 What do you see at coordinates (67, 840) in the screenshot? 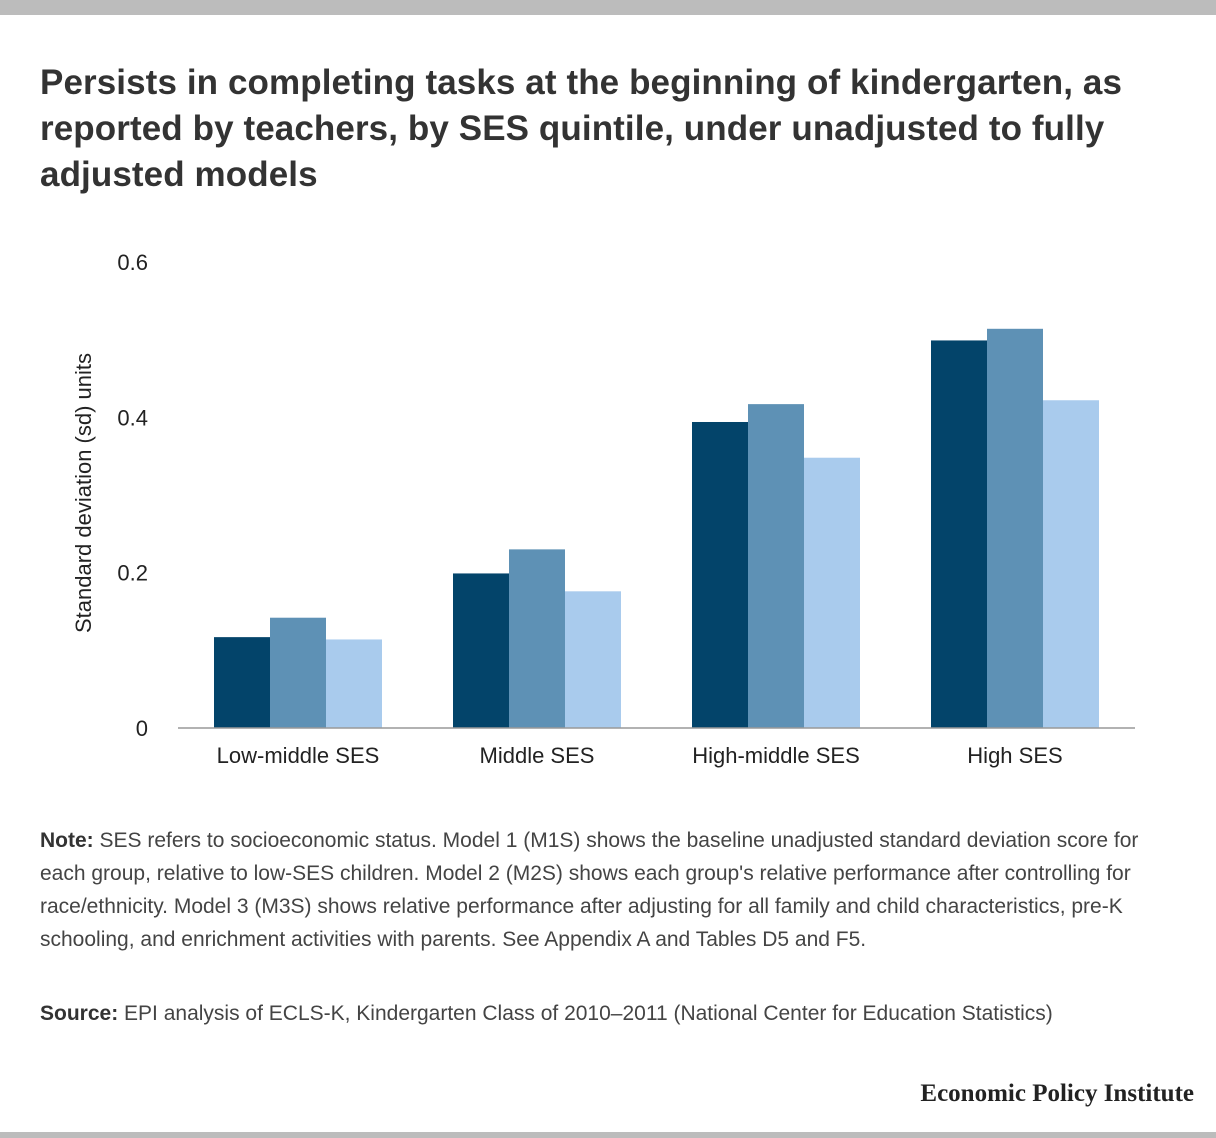
I see `note-label: Note:` at bounding box center [67, 840].